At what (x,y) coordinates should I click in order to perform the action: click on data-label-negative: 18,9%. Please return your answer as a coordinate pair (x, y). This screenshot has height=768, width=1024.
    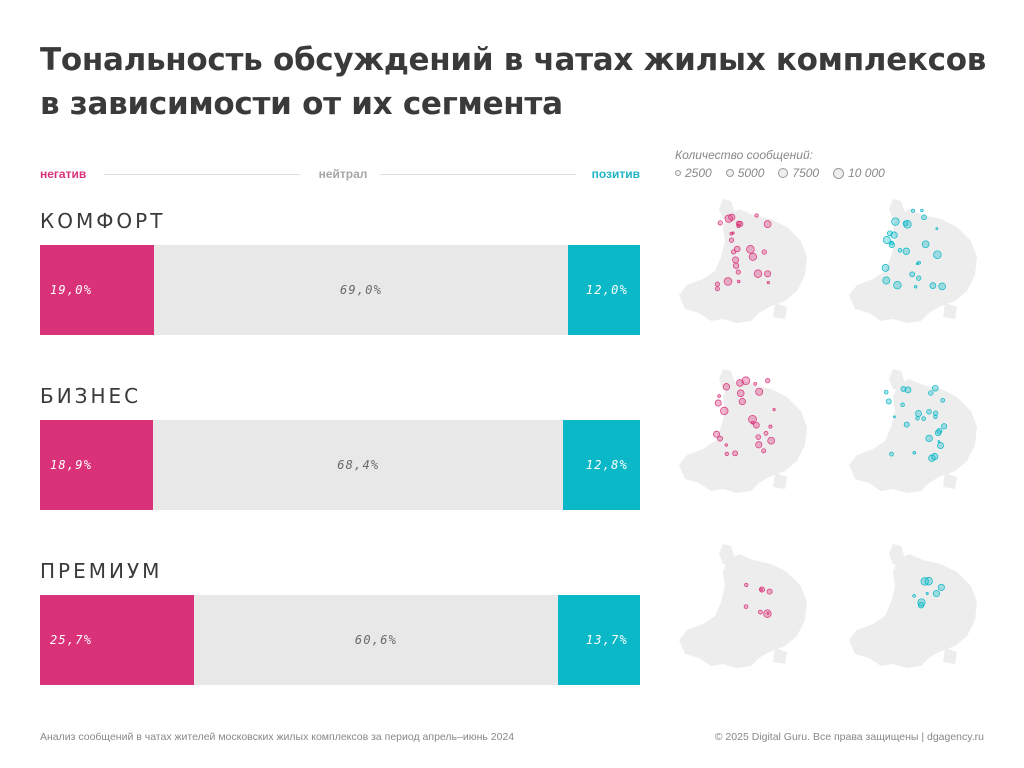
    Looking at the image, I should click on (71, 465).